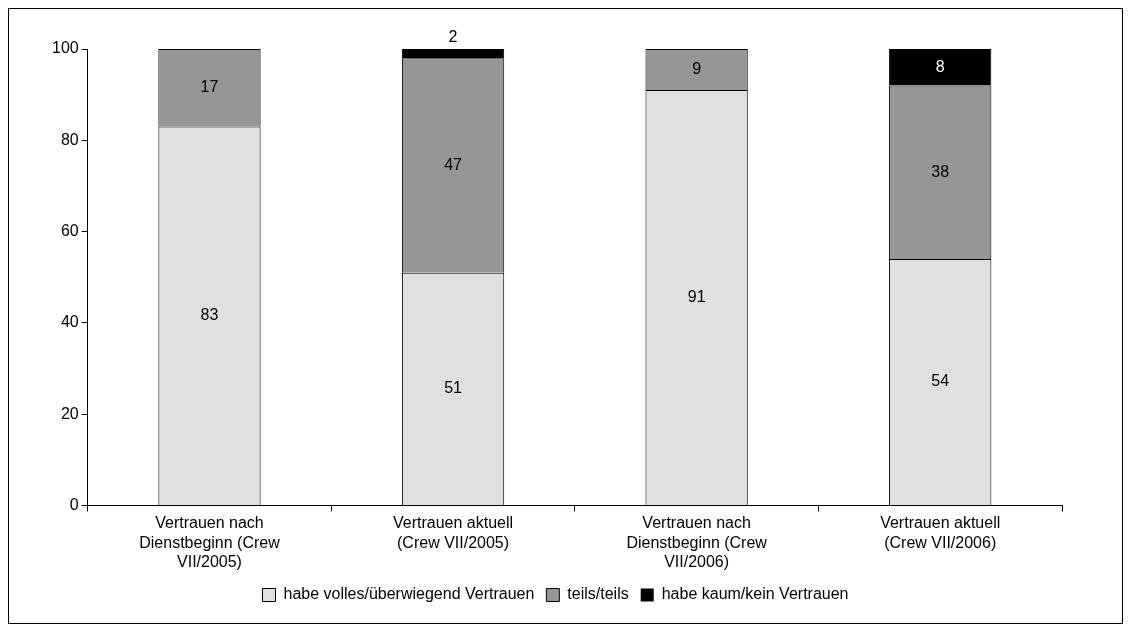  I want to click on data-label: 54, so click(940, 381).